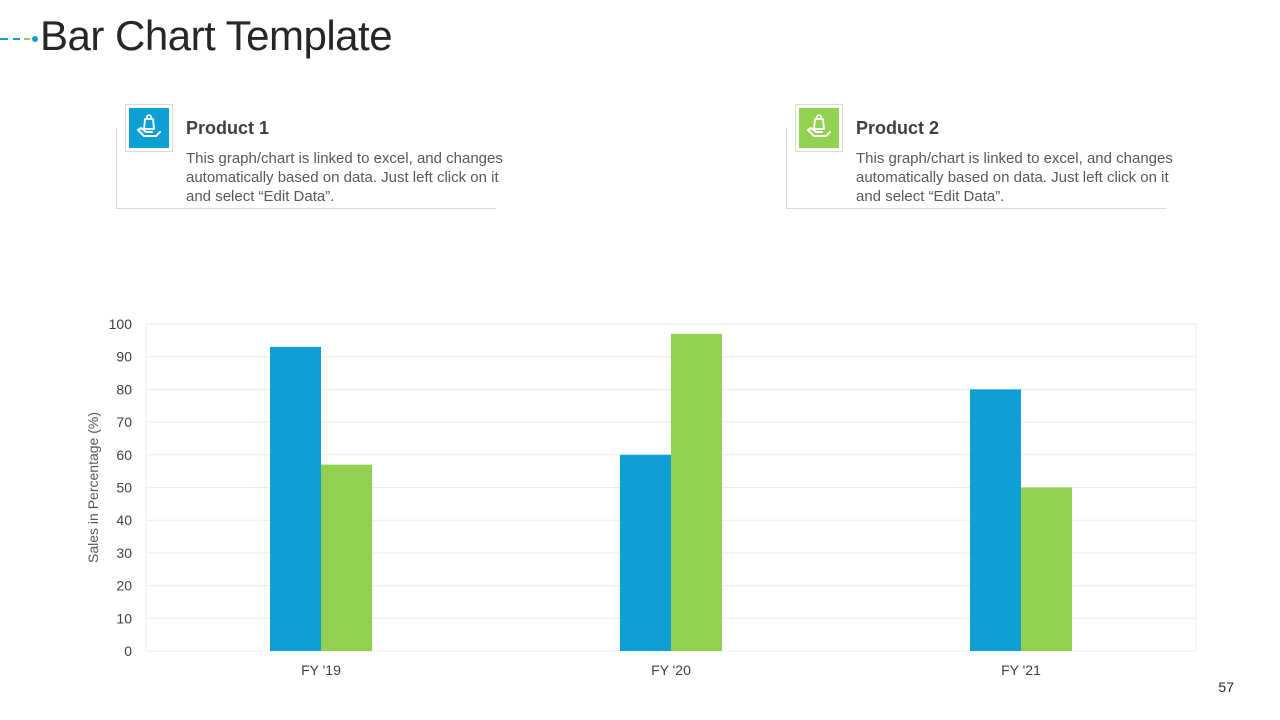 Image resolution: width=1280 pixels, height=720 pixels. I want to click on y-tick-label: 80, so click(124, 389).